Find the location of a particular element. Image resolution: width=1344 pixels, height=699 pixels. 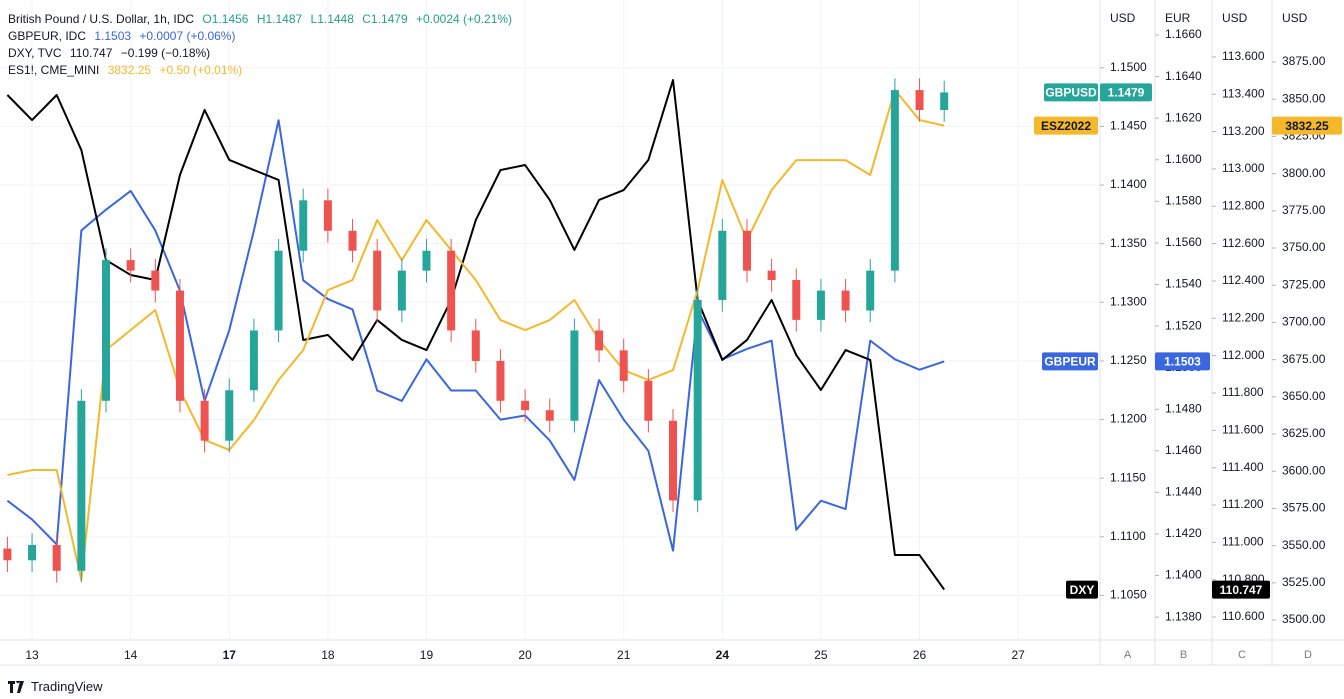

y-tick-label: 1.1600 is located at coordinates (1183, 159).